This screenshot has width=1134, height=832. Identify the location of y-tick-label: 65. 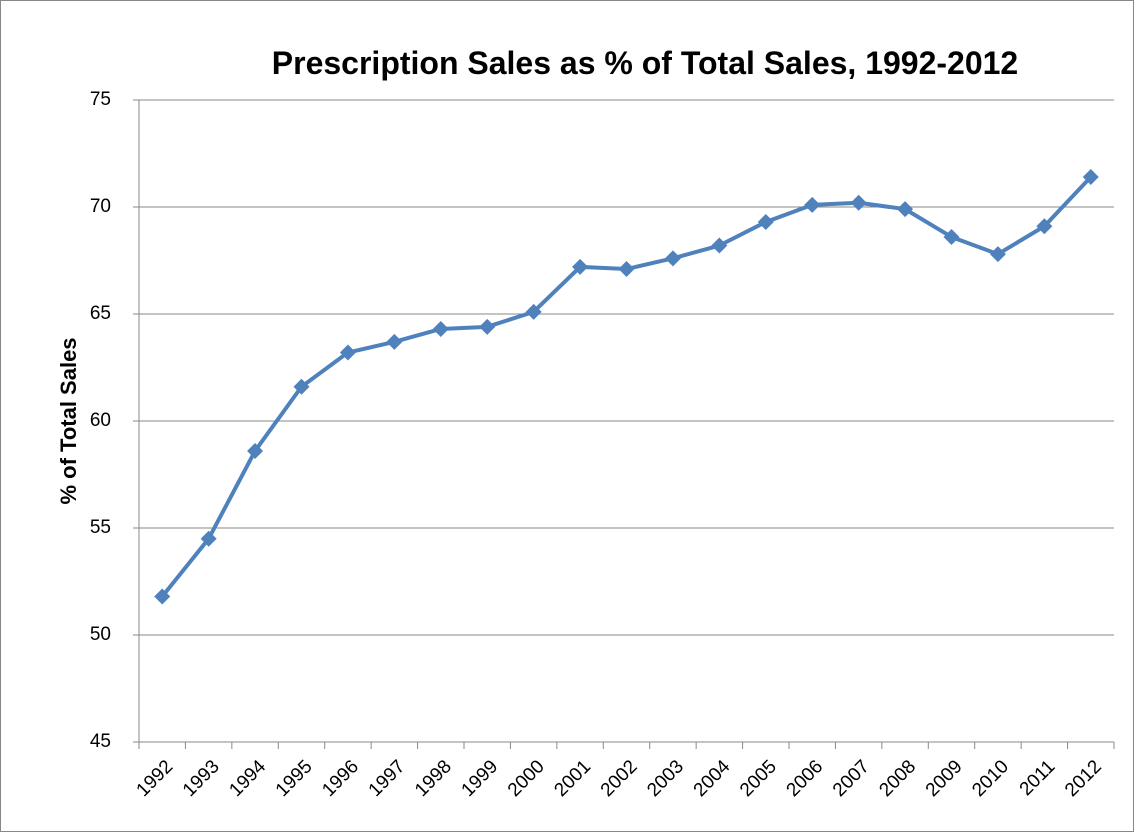
(100, 313).